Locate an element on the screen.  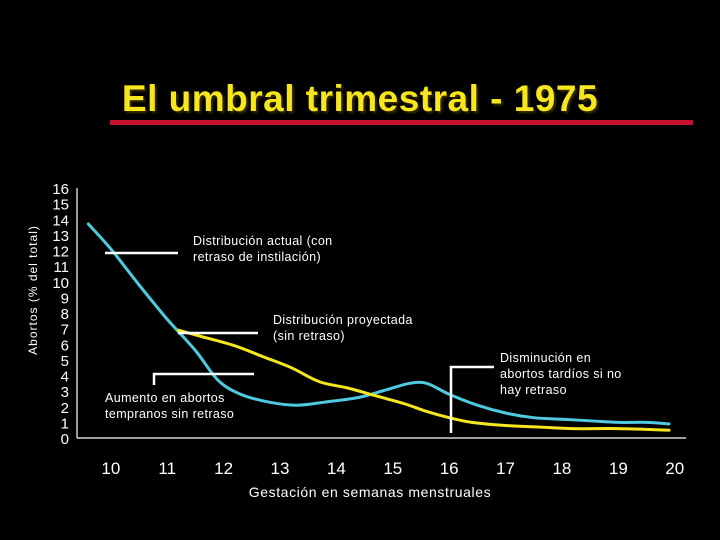
annotation-projected-distribution: Distribución proyectada (sin retraso) is located at coordinates (343, 328).